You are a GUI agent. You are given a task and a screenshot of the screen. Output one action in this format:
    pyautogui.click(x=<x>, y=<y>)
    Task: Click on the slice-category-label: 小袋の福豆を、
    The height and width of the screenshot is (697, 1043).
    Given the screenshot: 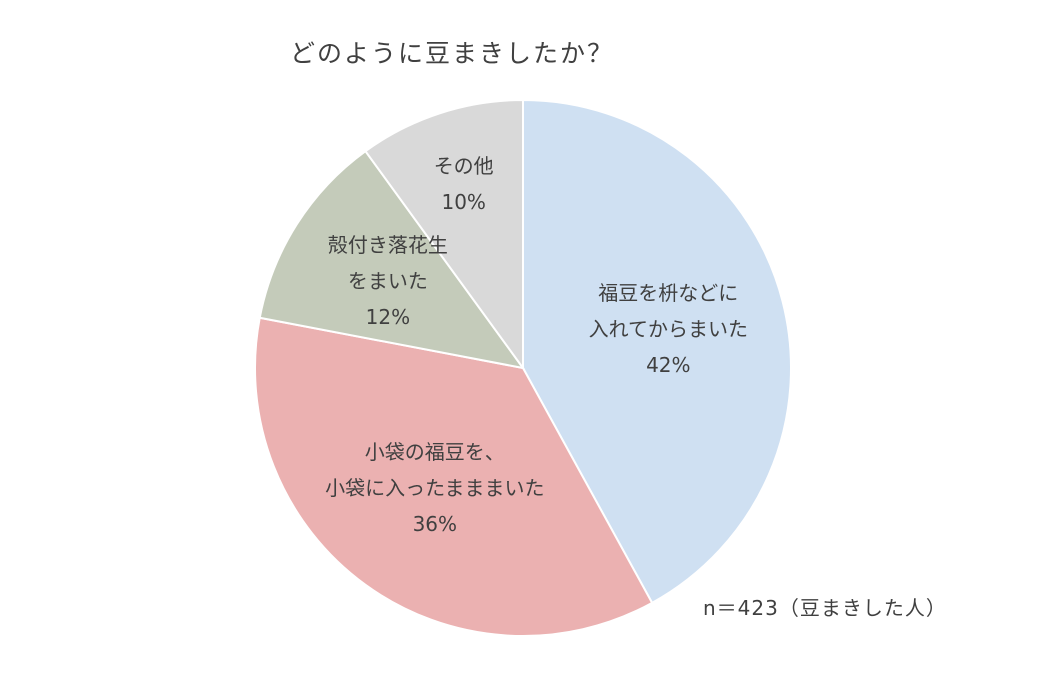 What is the action you would take?
    pyautogui.click(x=435, y=452)
    